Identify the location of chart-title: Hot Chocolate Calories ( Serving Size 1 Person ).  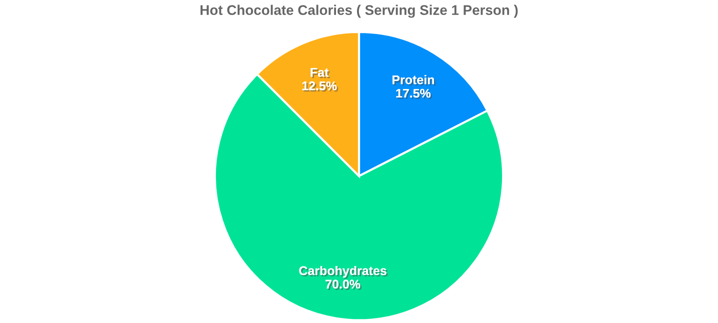
(359, 11).